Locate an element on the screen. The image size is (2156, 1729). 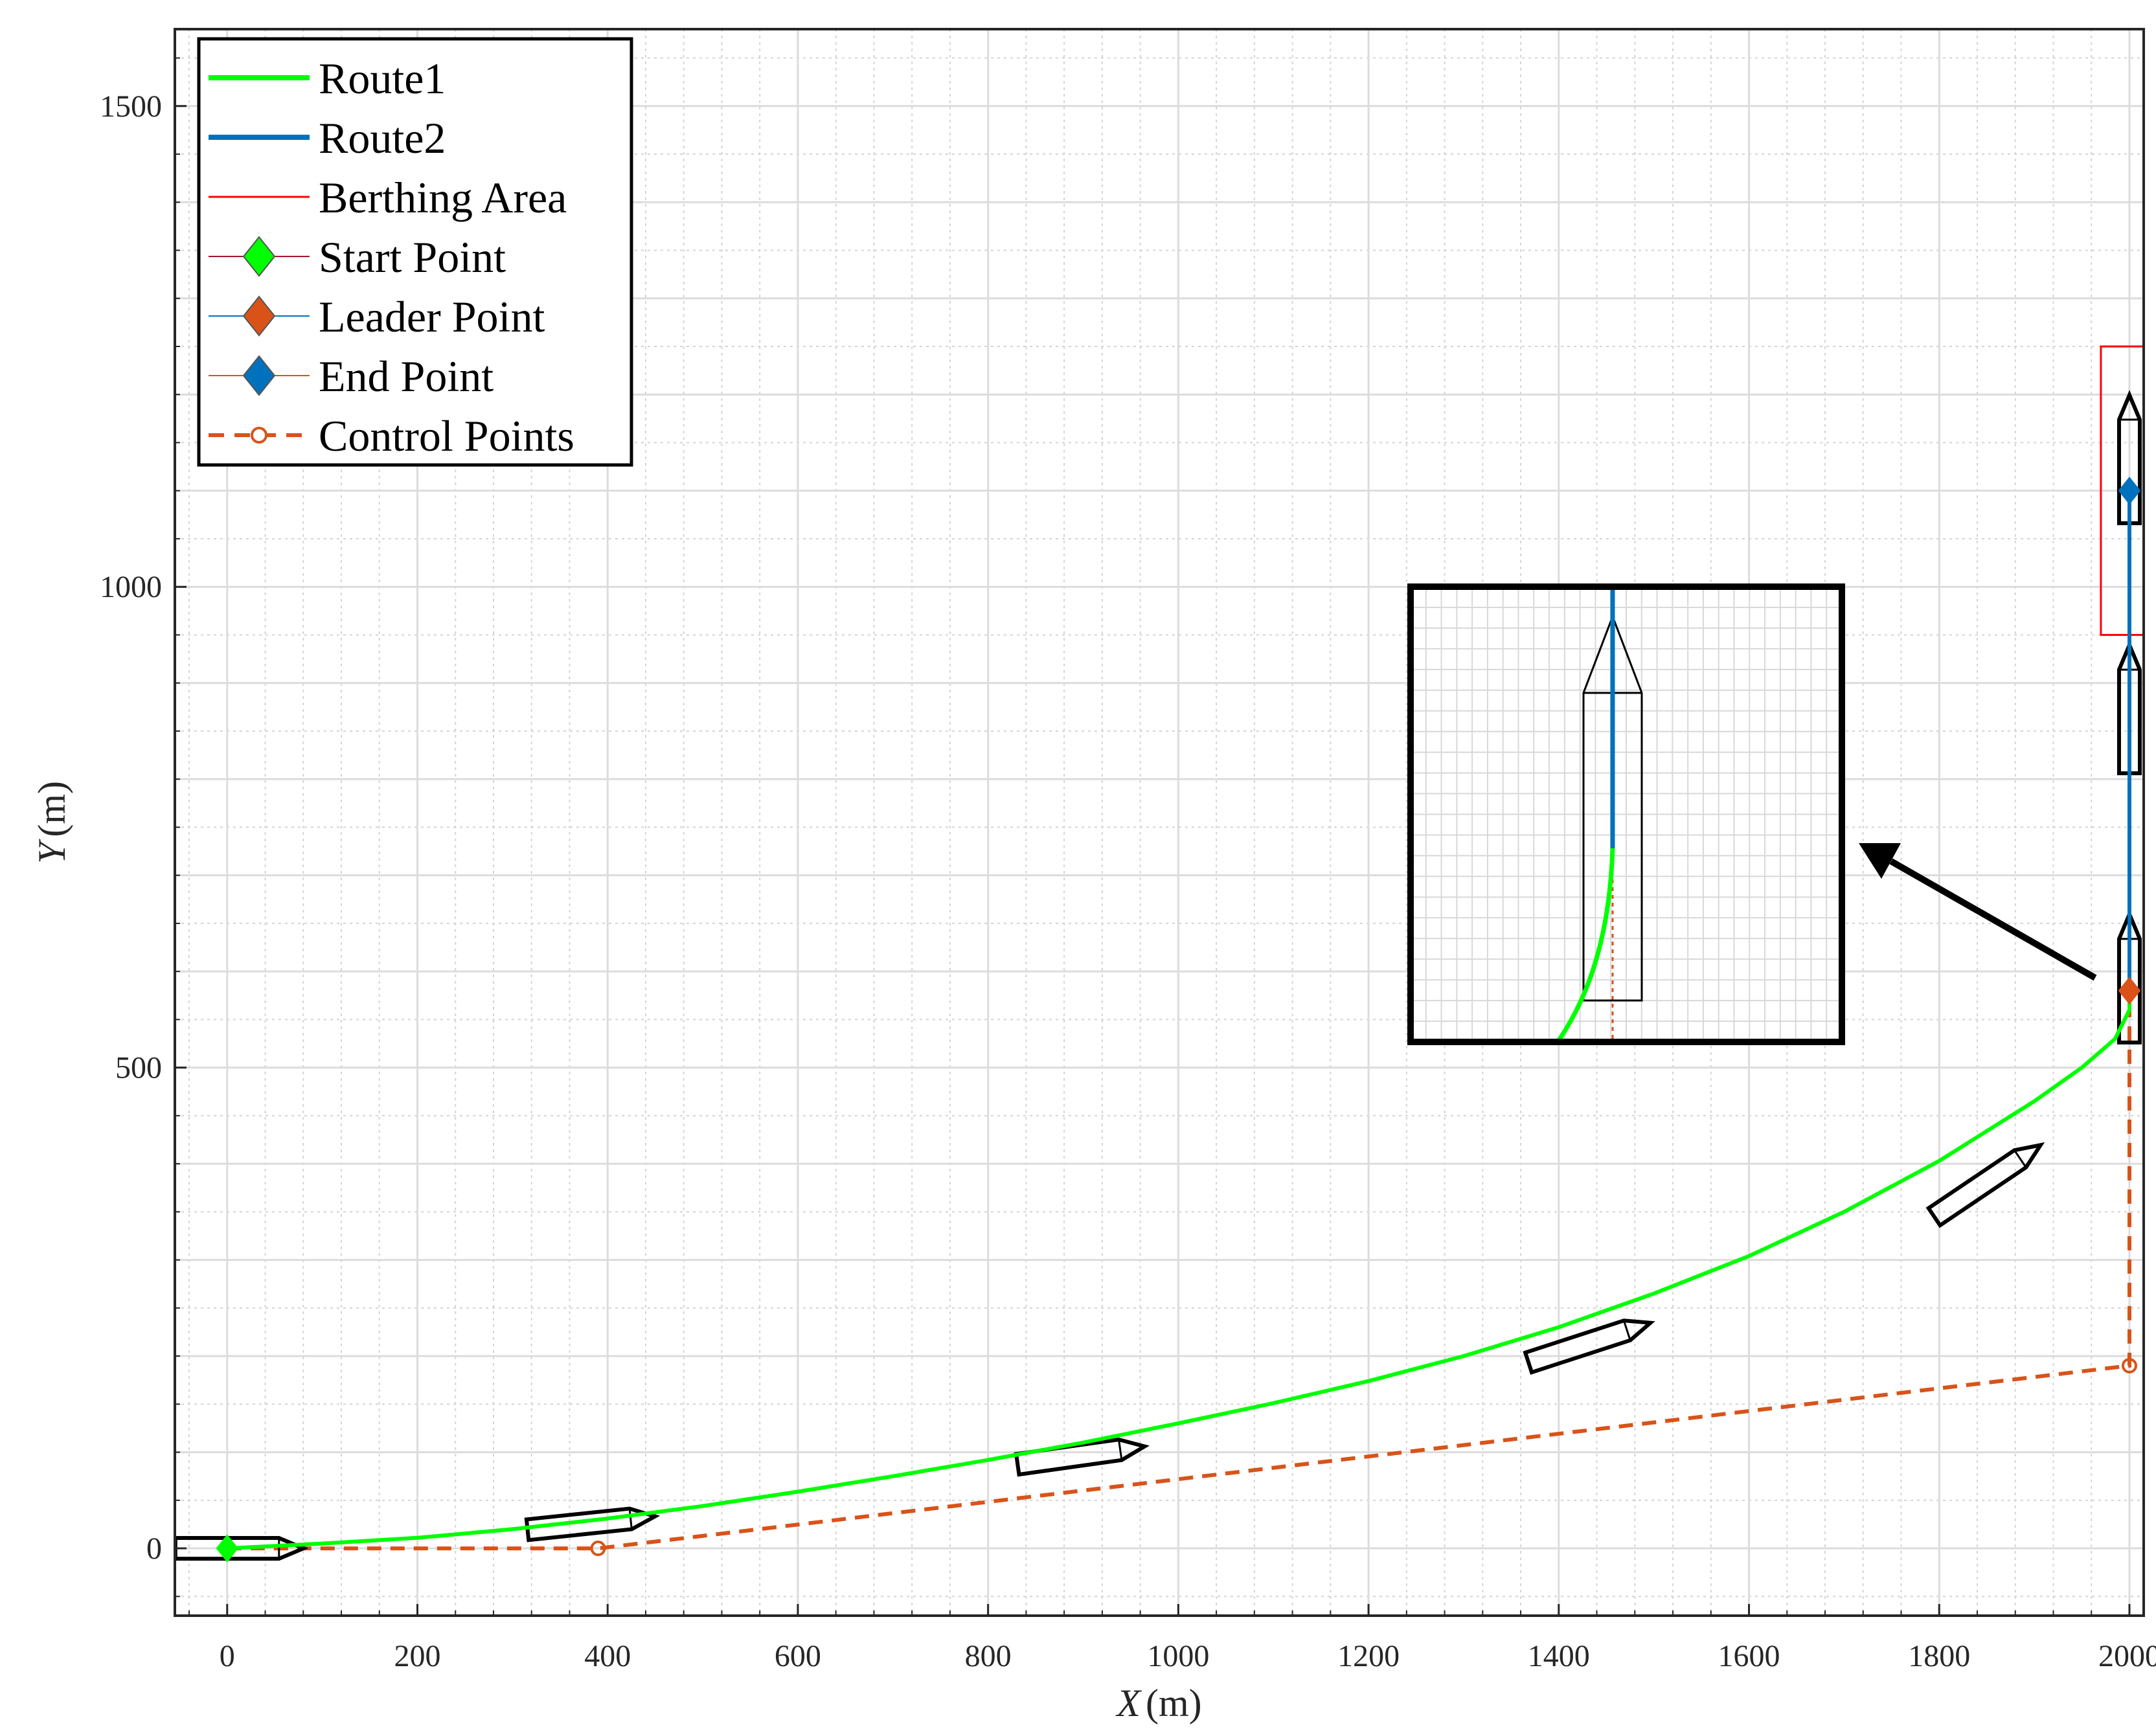
legend-item: Route2 is located at coordinates (327, 138).